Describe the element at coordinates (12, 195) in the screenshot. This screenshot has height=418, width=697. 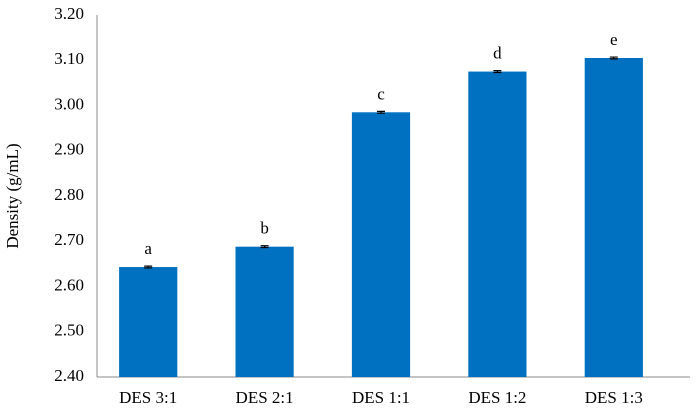
I see `y-axis-label: Density (g/mL)` at that location.